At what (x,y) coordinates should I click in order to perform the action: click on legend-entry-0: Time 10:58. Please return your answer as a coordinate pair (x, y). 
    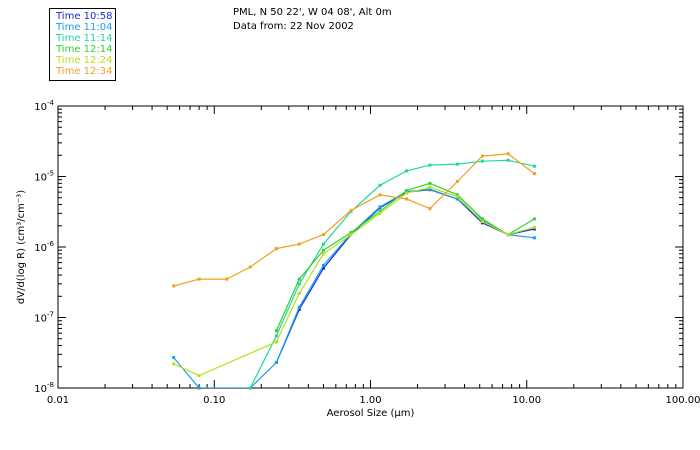
    Looking at the image, I should click on (84, 16).